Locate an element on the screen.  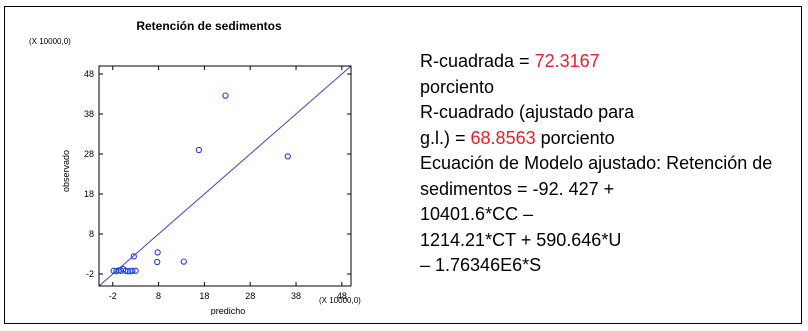
stats-line: g.l.) = 68.8563 porciento is located at coordinates (610, 139).